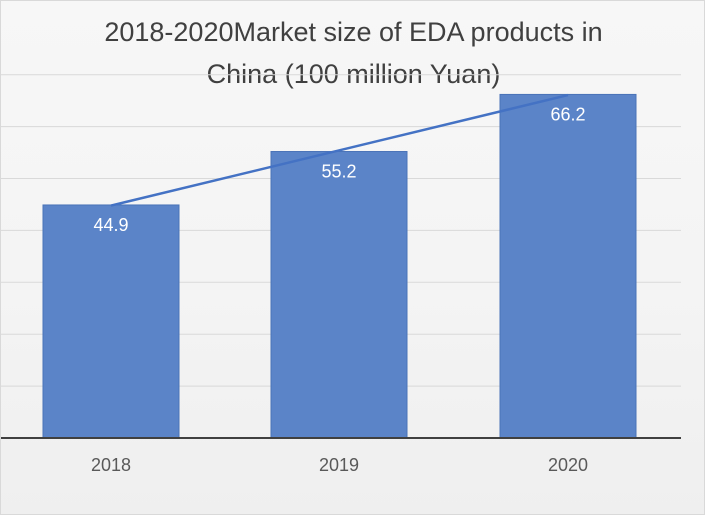 This screenshot has height=515, width=705. What do you see at coordinates (339, 295) in the screenshot?
I see `bar-2019` at bounding box center [339, 295].